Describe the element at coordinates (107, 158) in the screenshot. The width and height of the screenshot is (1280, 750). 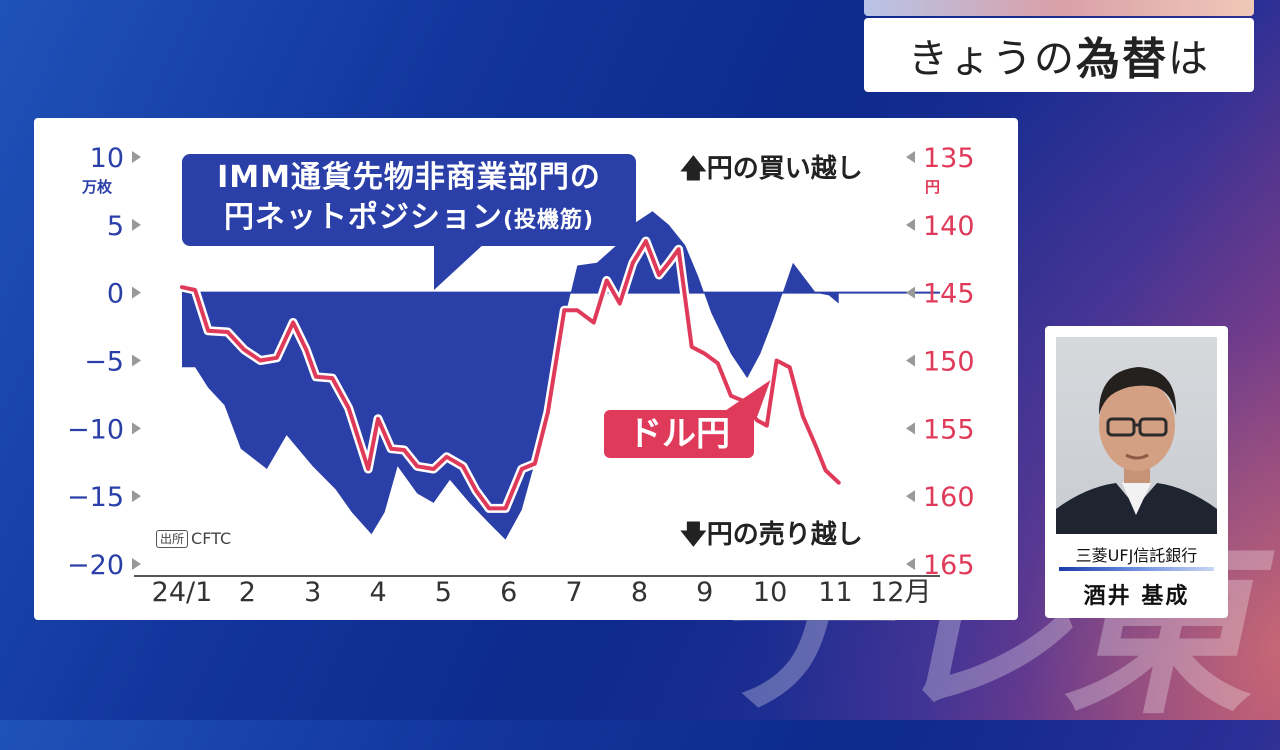
I see `left-axis-tick-label: 10` at that location.